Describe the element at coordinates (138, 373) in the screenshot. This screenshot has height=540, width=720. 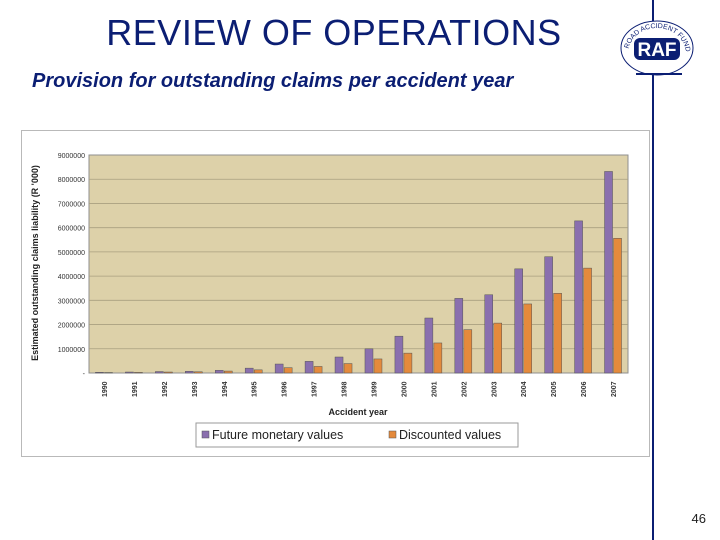
I see `bar-discounted-1991` at that location.